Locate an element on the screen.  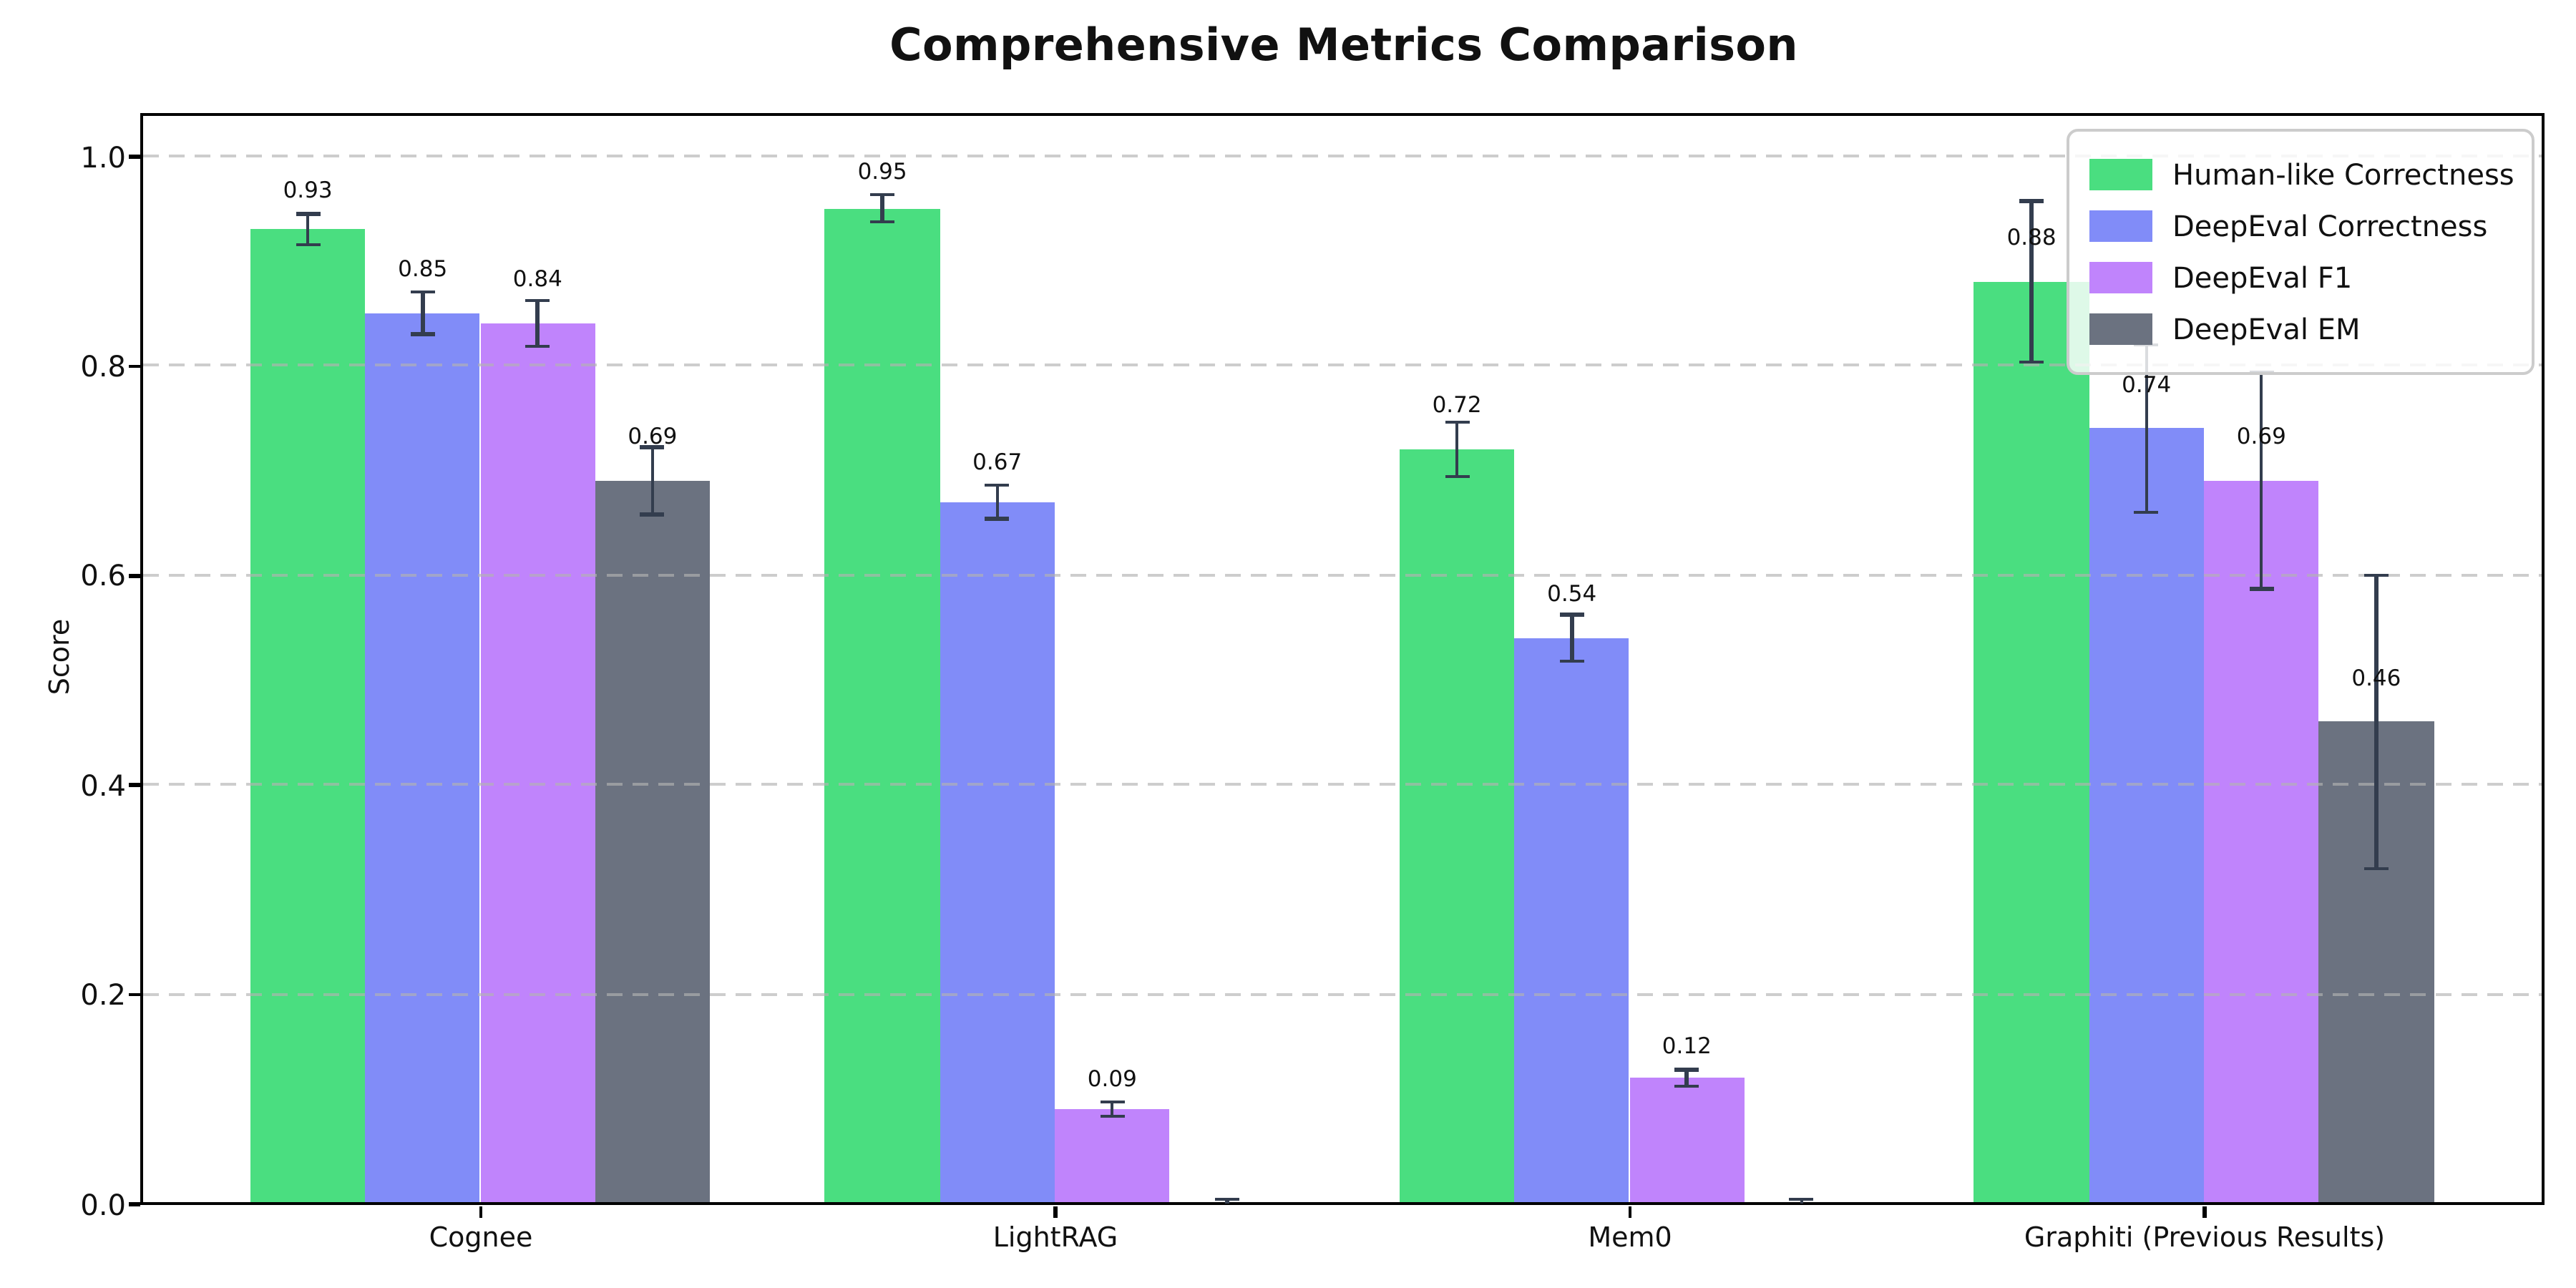
legend-item-1: DeepEval Correctness is located at coordinates (2300, 226).